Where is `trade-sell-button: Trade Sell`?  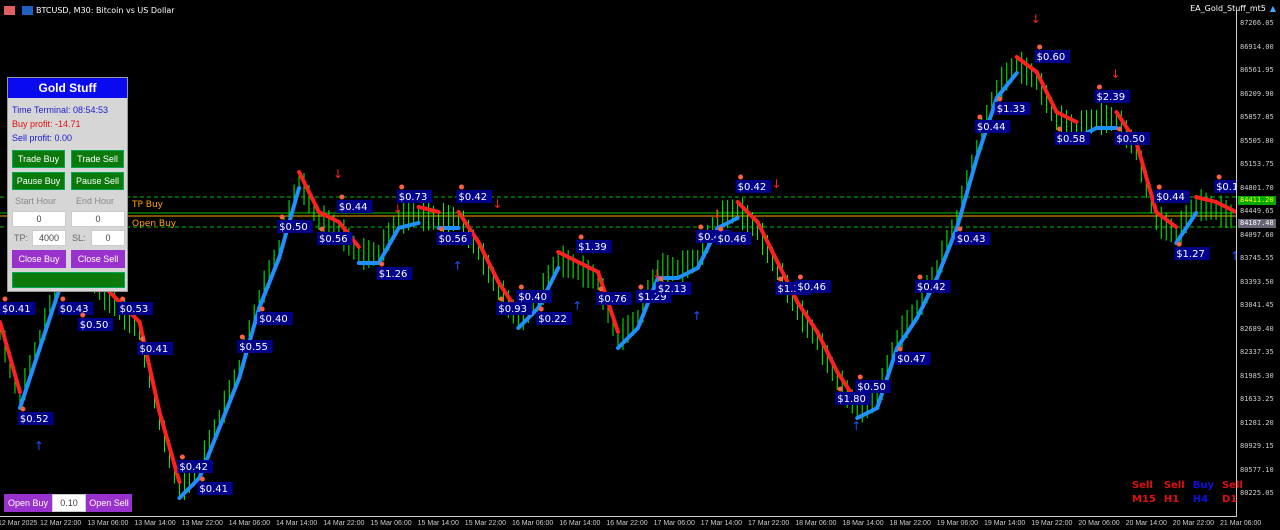 trade-sell-button: Trade Sell is located at coordinates (97, 159).